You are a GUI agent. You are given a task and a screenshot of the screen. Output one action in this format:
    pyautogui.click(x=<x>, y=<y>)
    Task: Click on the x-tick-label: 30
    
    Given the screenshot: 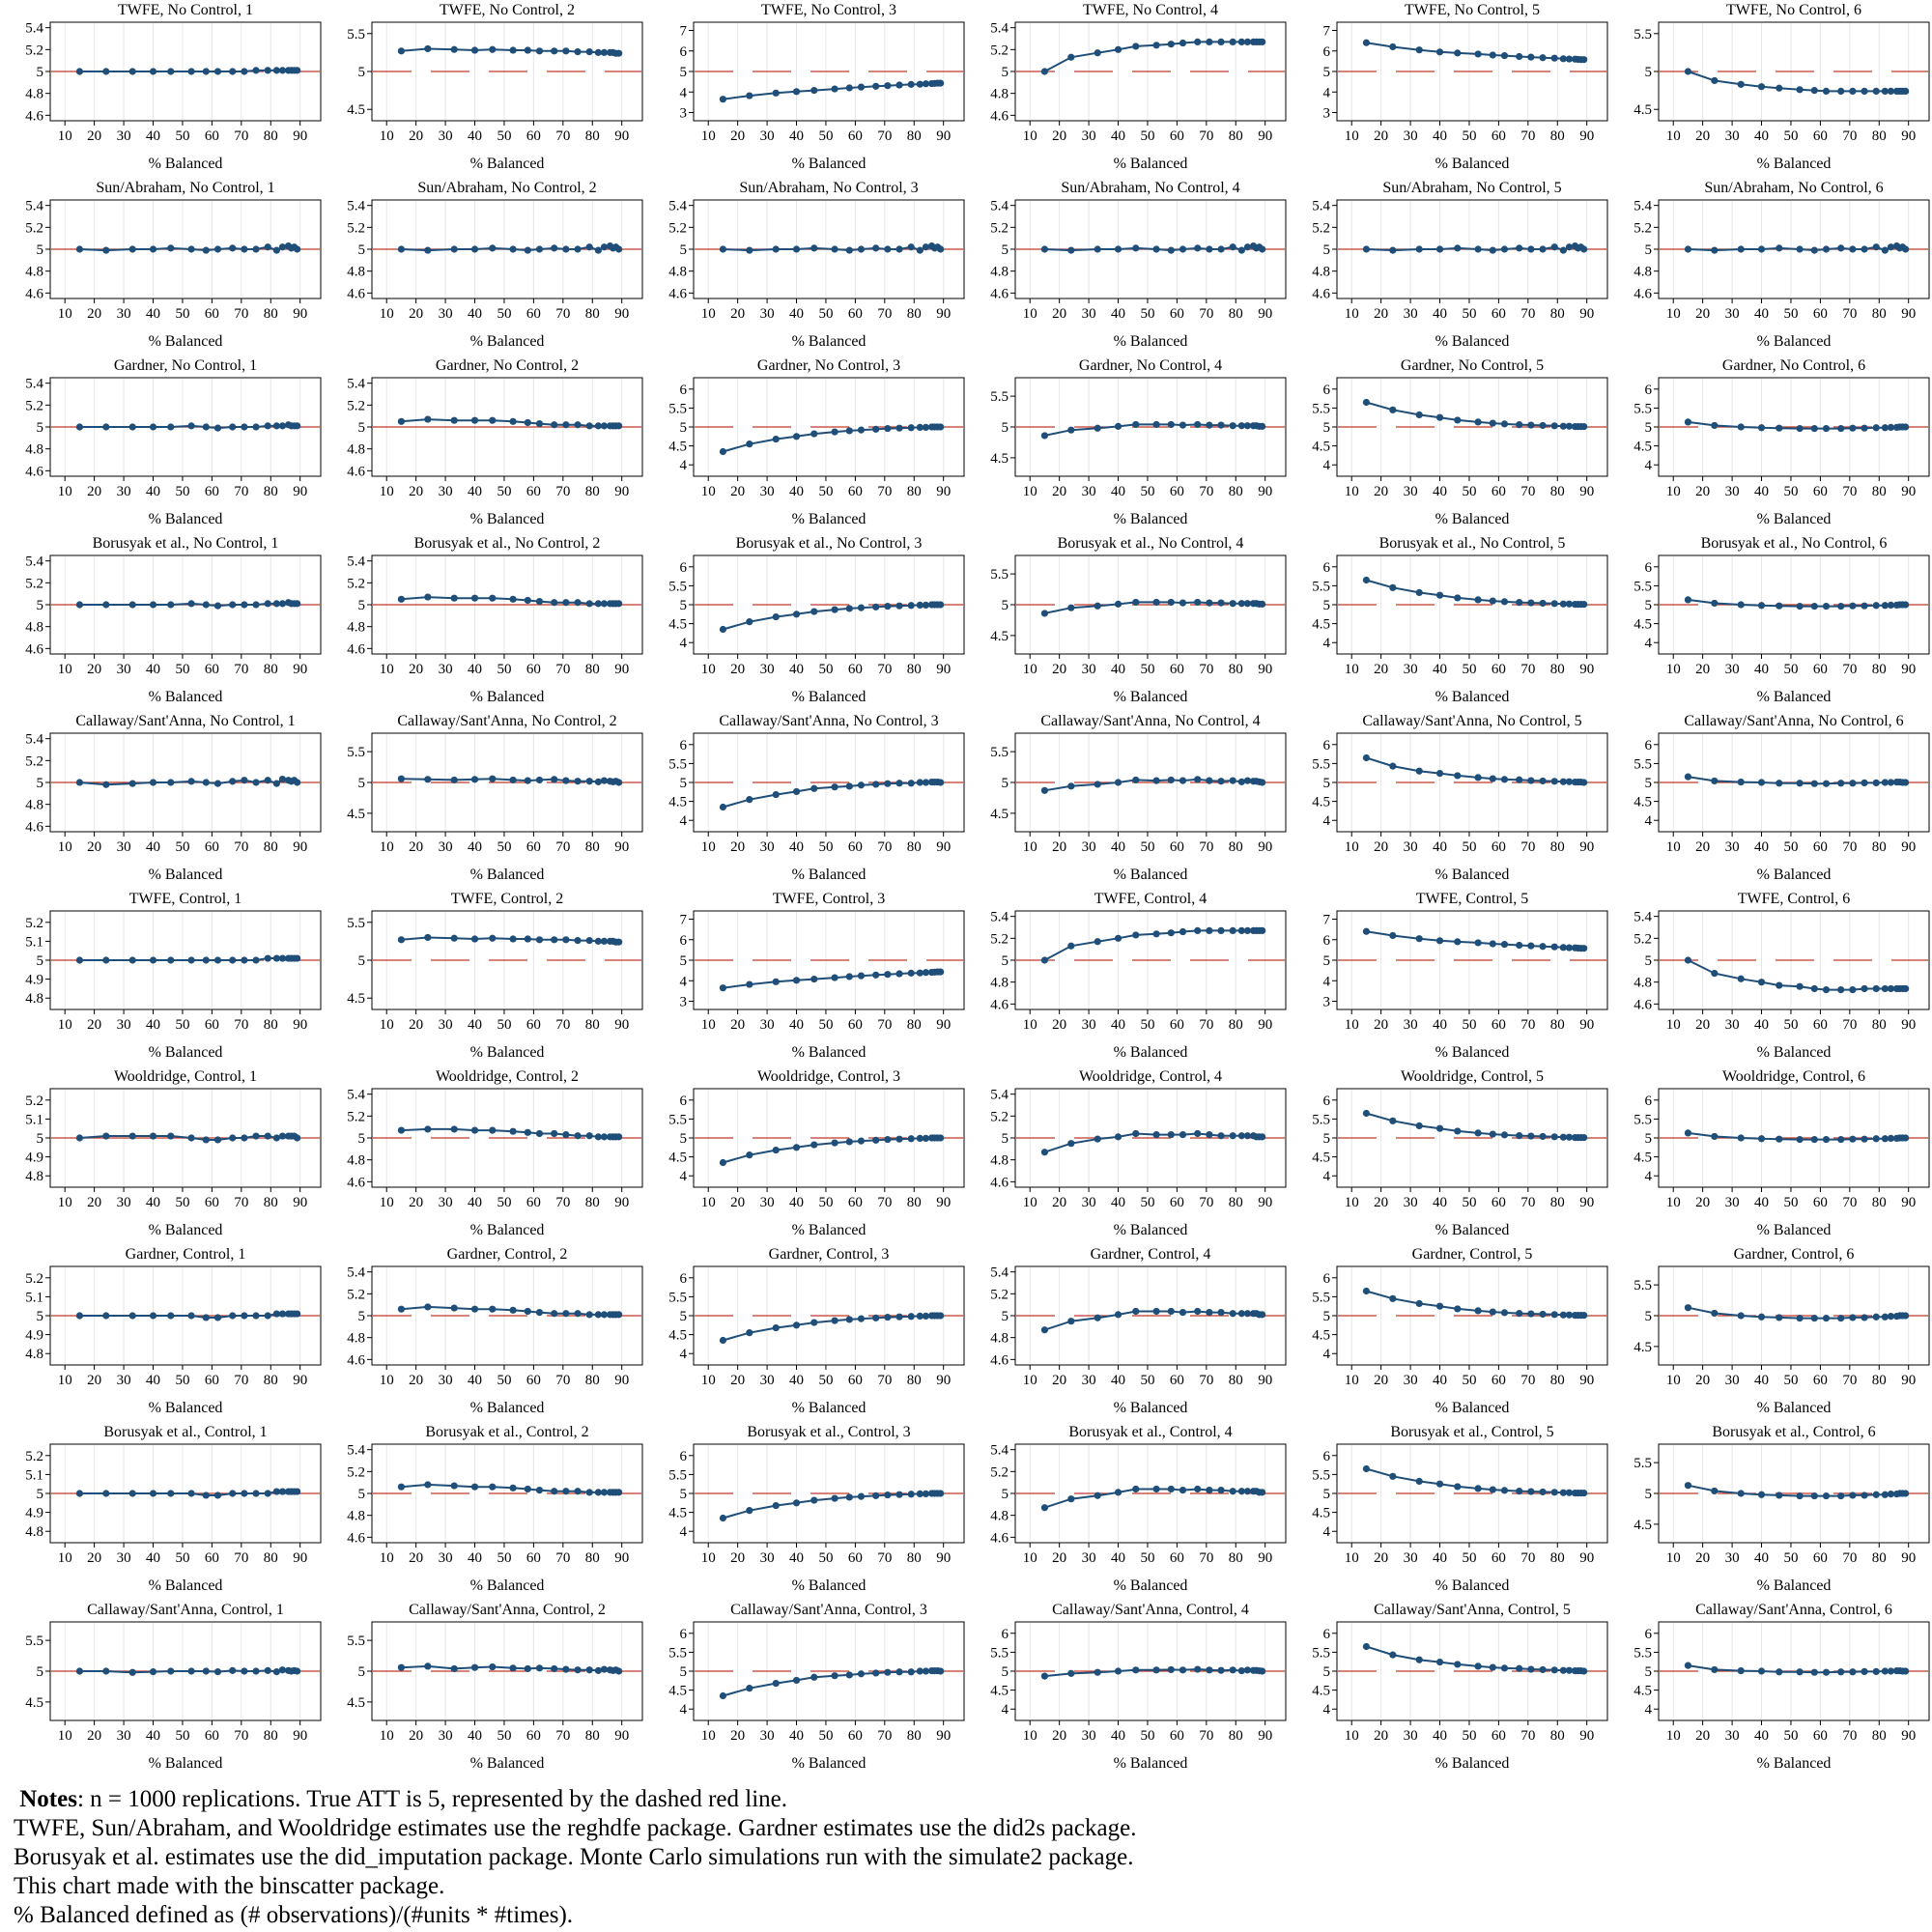 What is the action you would take?
    pyautogui.click(x=1732, y=1558)
    